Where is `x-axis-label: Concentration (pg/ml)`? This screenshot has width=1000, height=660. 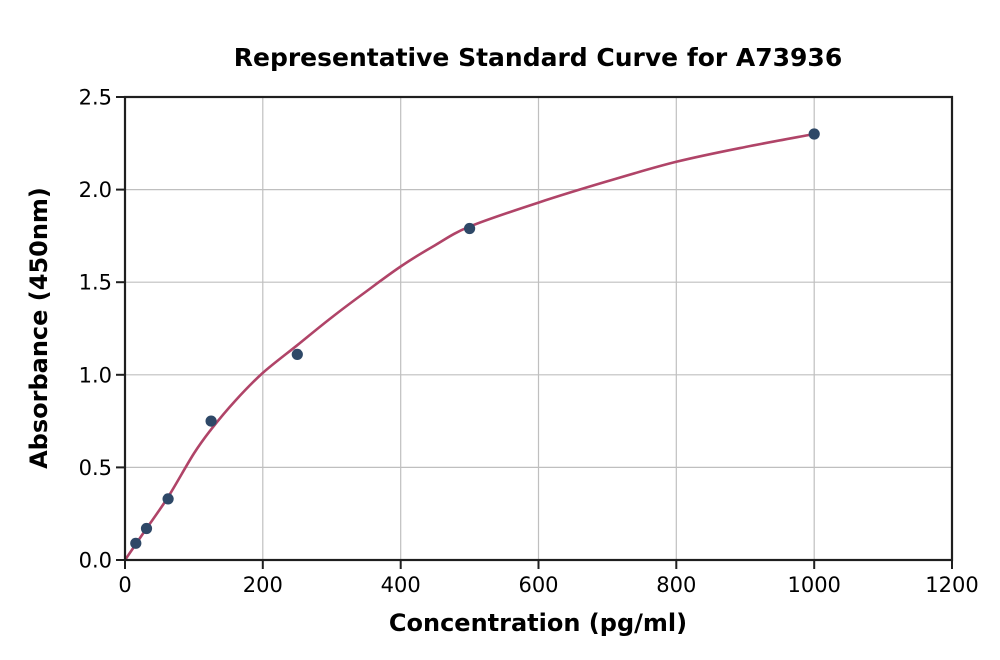
x-axis-label: Concentration (pg/ml) is located at coordinates (538, 623).